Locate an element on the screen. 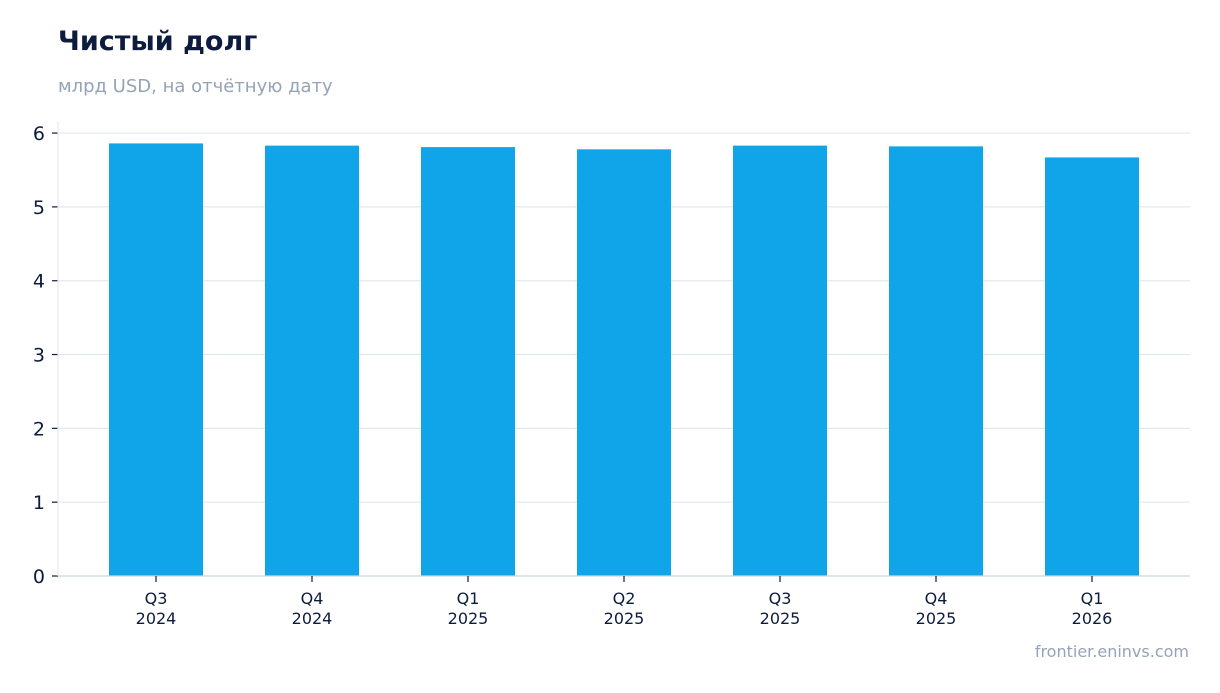 This screenshot has width=1220, height=693. x-tick-label-quarter: Q2 is located at coordinates (624, 598).